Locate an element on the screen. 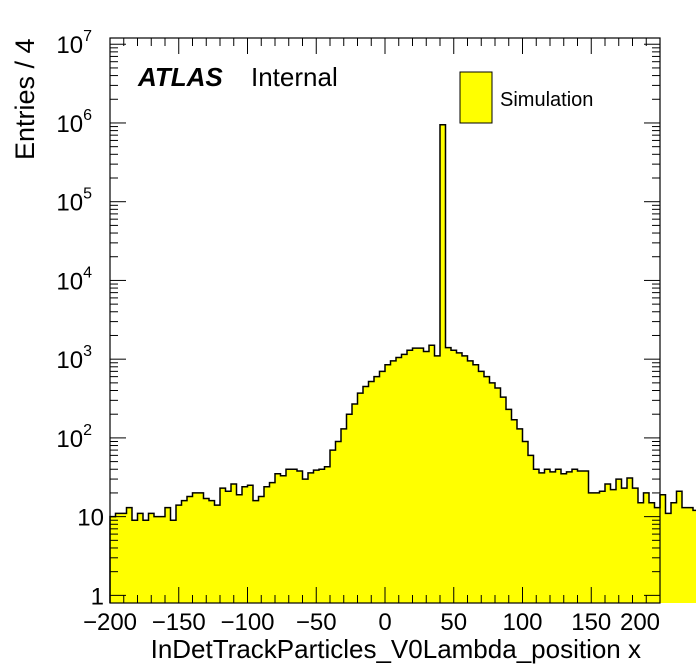 This screenshot has width=696, height=672. x-tick-labels: −200 −150 −100 −50 0 50 100 150 200 is located at coordinates (371, 622).